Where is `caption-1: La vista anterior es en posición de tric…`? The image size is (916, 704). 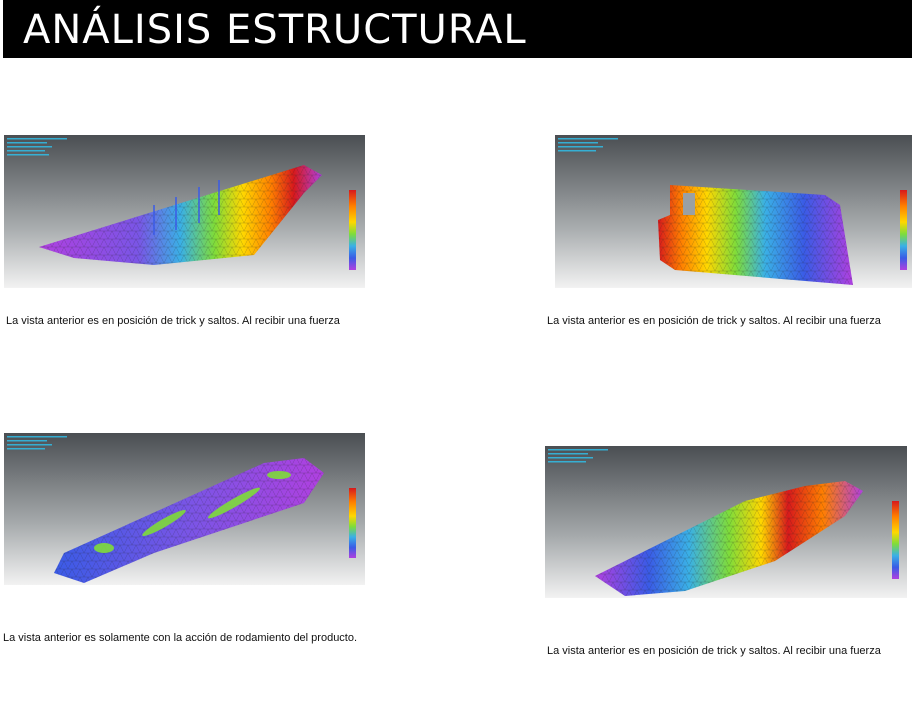 caption-1: La vista anterior es en posición de tric… is located at coordinates (173, 321).